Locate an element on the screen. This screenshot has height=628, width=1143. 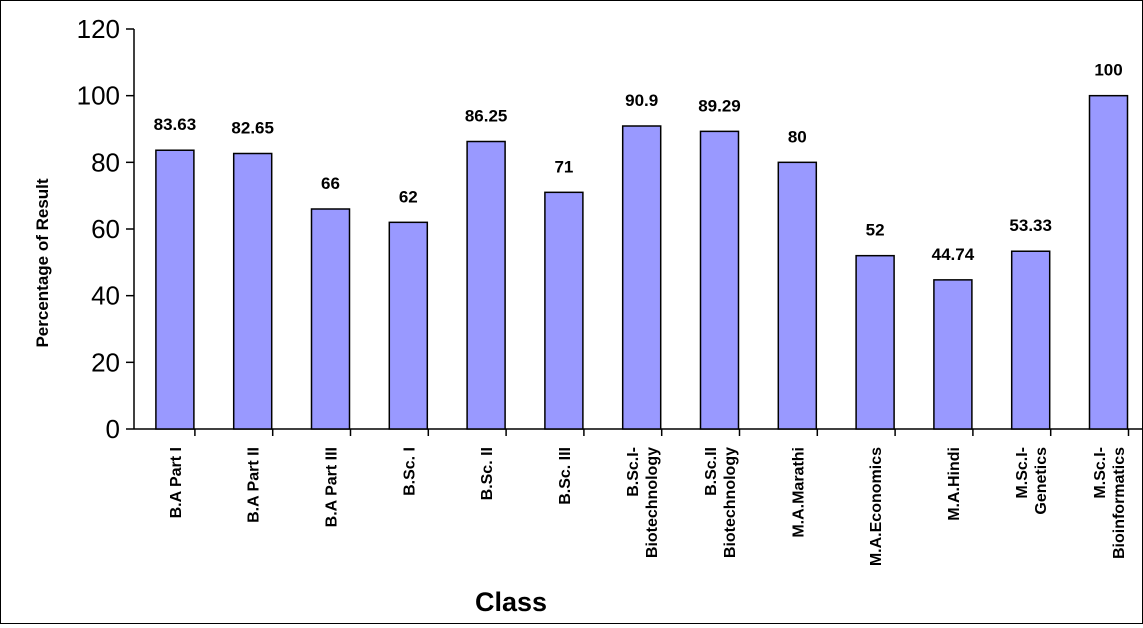
category-label: B.Sc. III is located at coordinates (565, 476).